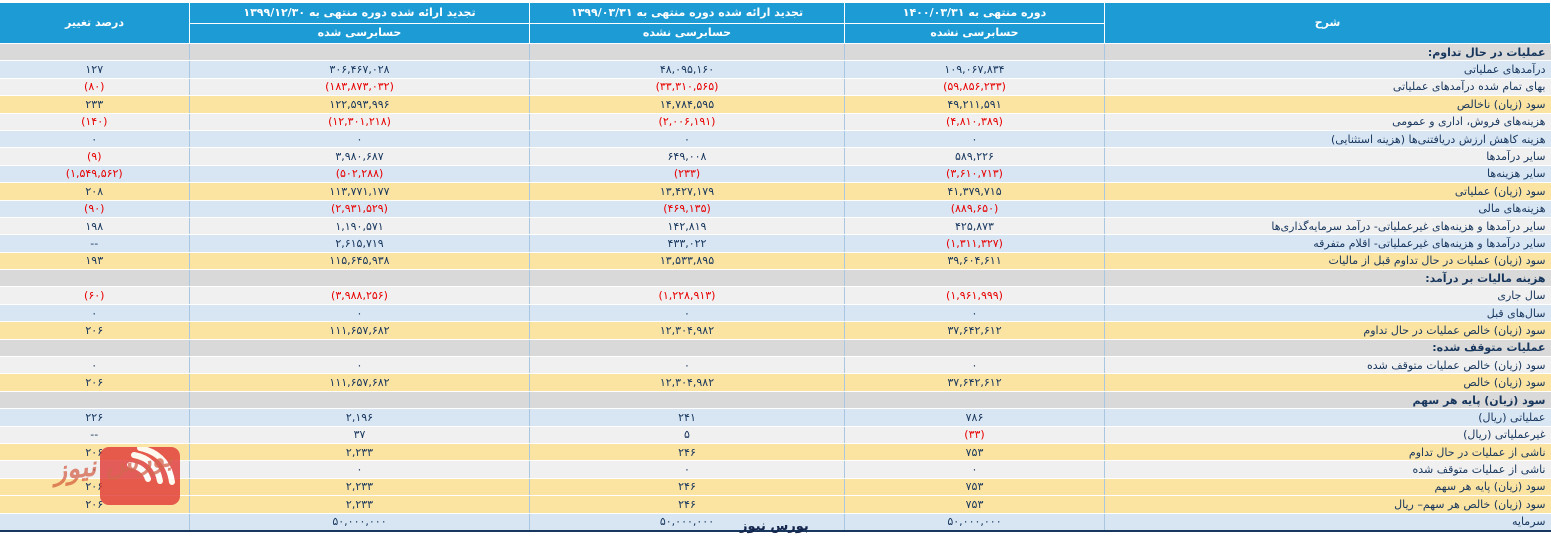 The image size is (1551, 536). I want to click on row-label: عملیات در حال تداوم:, so click(1327, 52).